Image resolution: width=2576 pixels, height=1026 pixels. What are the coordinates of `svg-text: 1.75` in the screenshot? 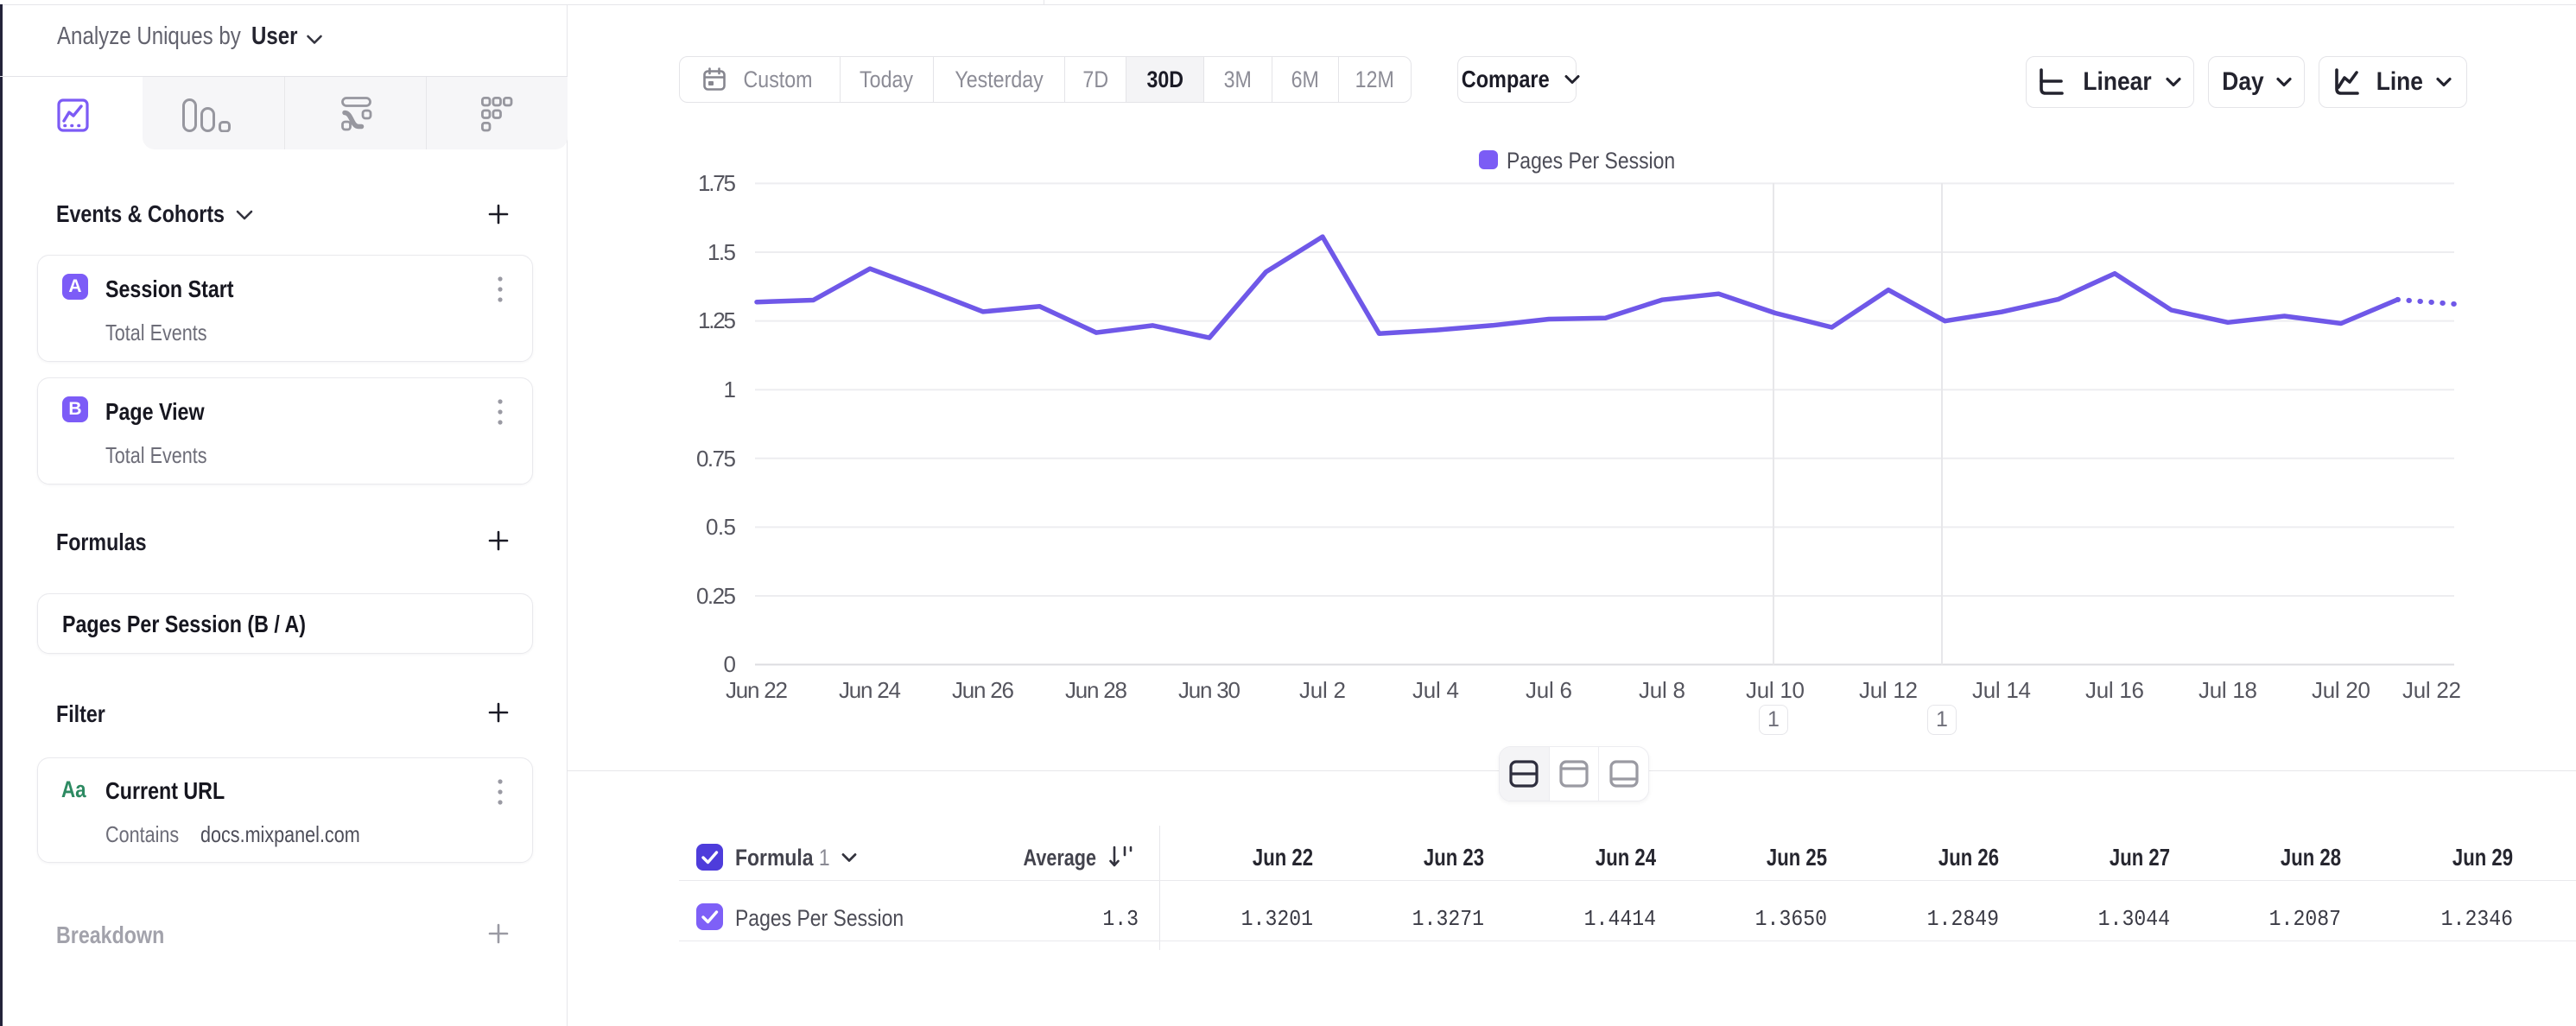 It's located at (717, 183).